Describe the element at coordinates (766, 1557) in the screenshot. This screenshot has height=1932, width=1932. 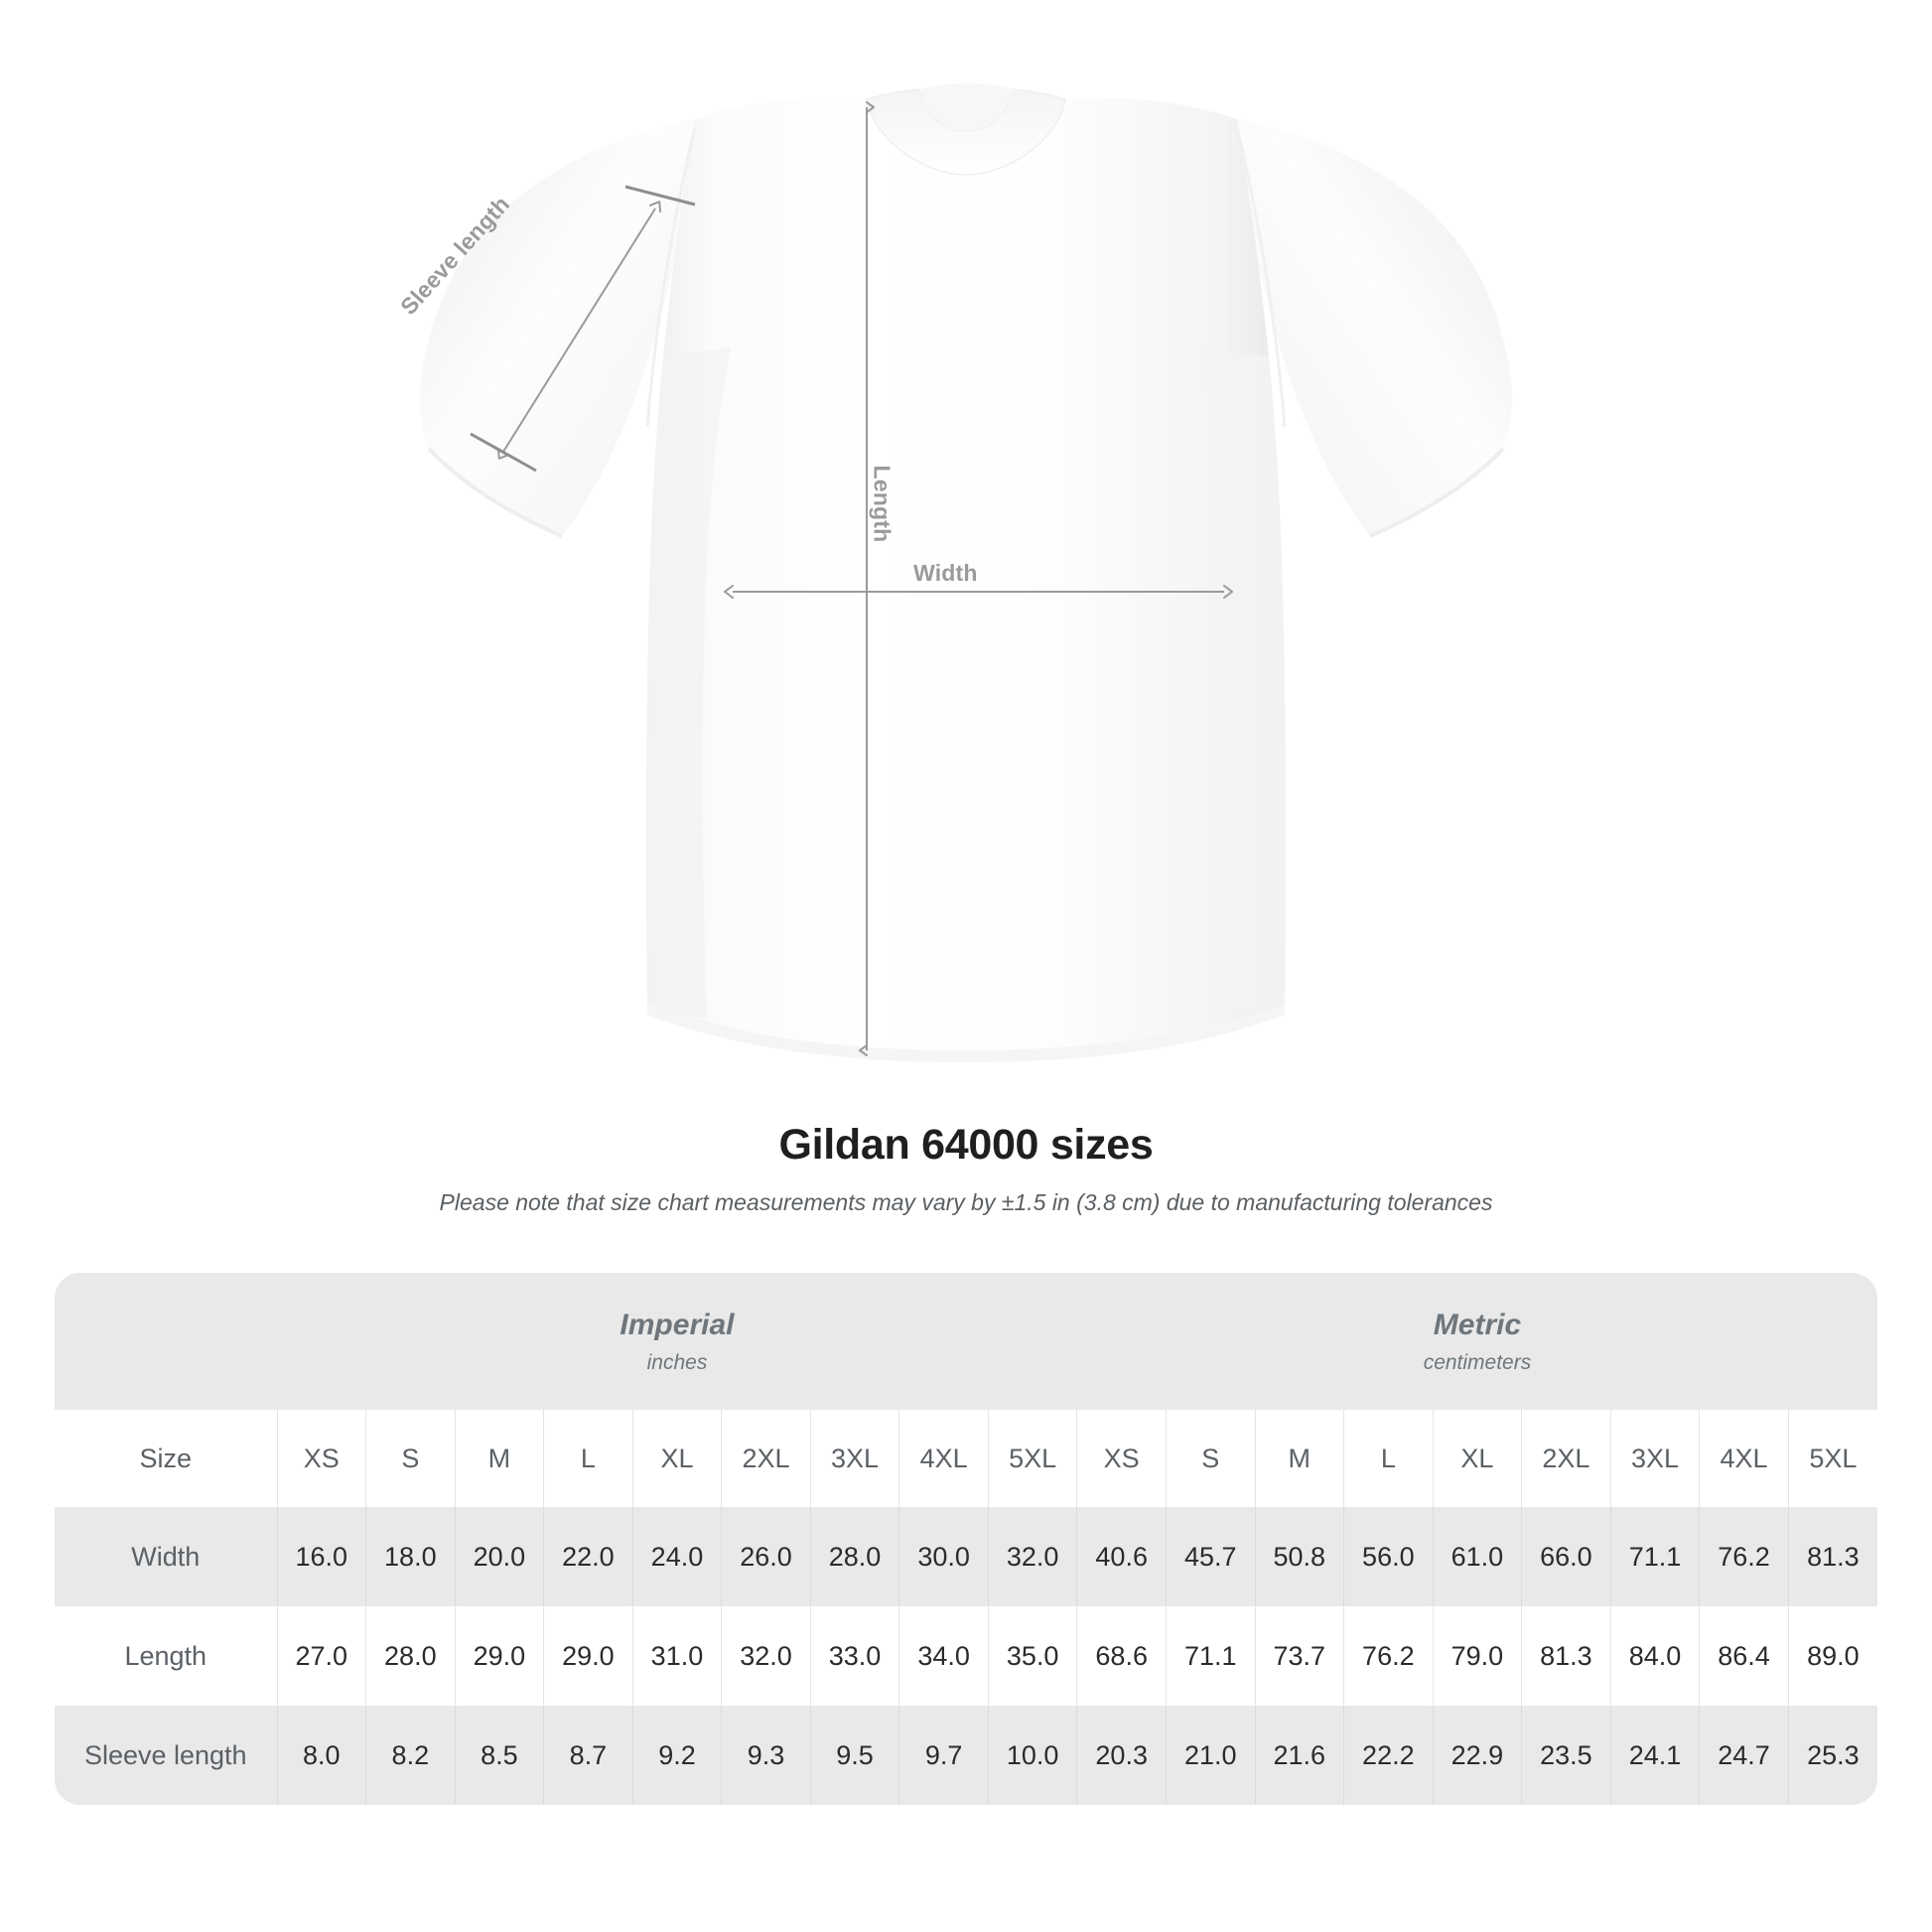
I see `cell-width-imperial-2xl: 26.0` at that location.